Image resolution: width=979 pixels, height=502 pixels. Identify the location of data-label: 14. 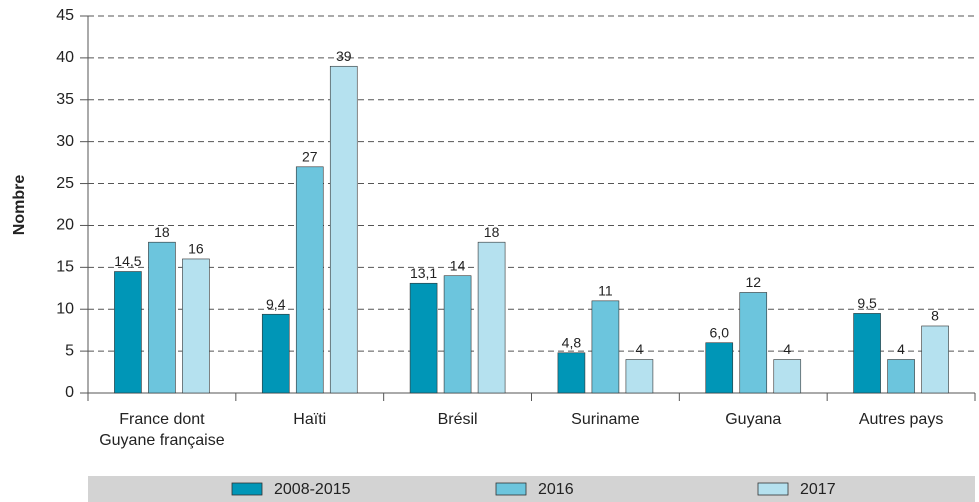
(458, 265).